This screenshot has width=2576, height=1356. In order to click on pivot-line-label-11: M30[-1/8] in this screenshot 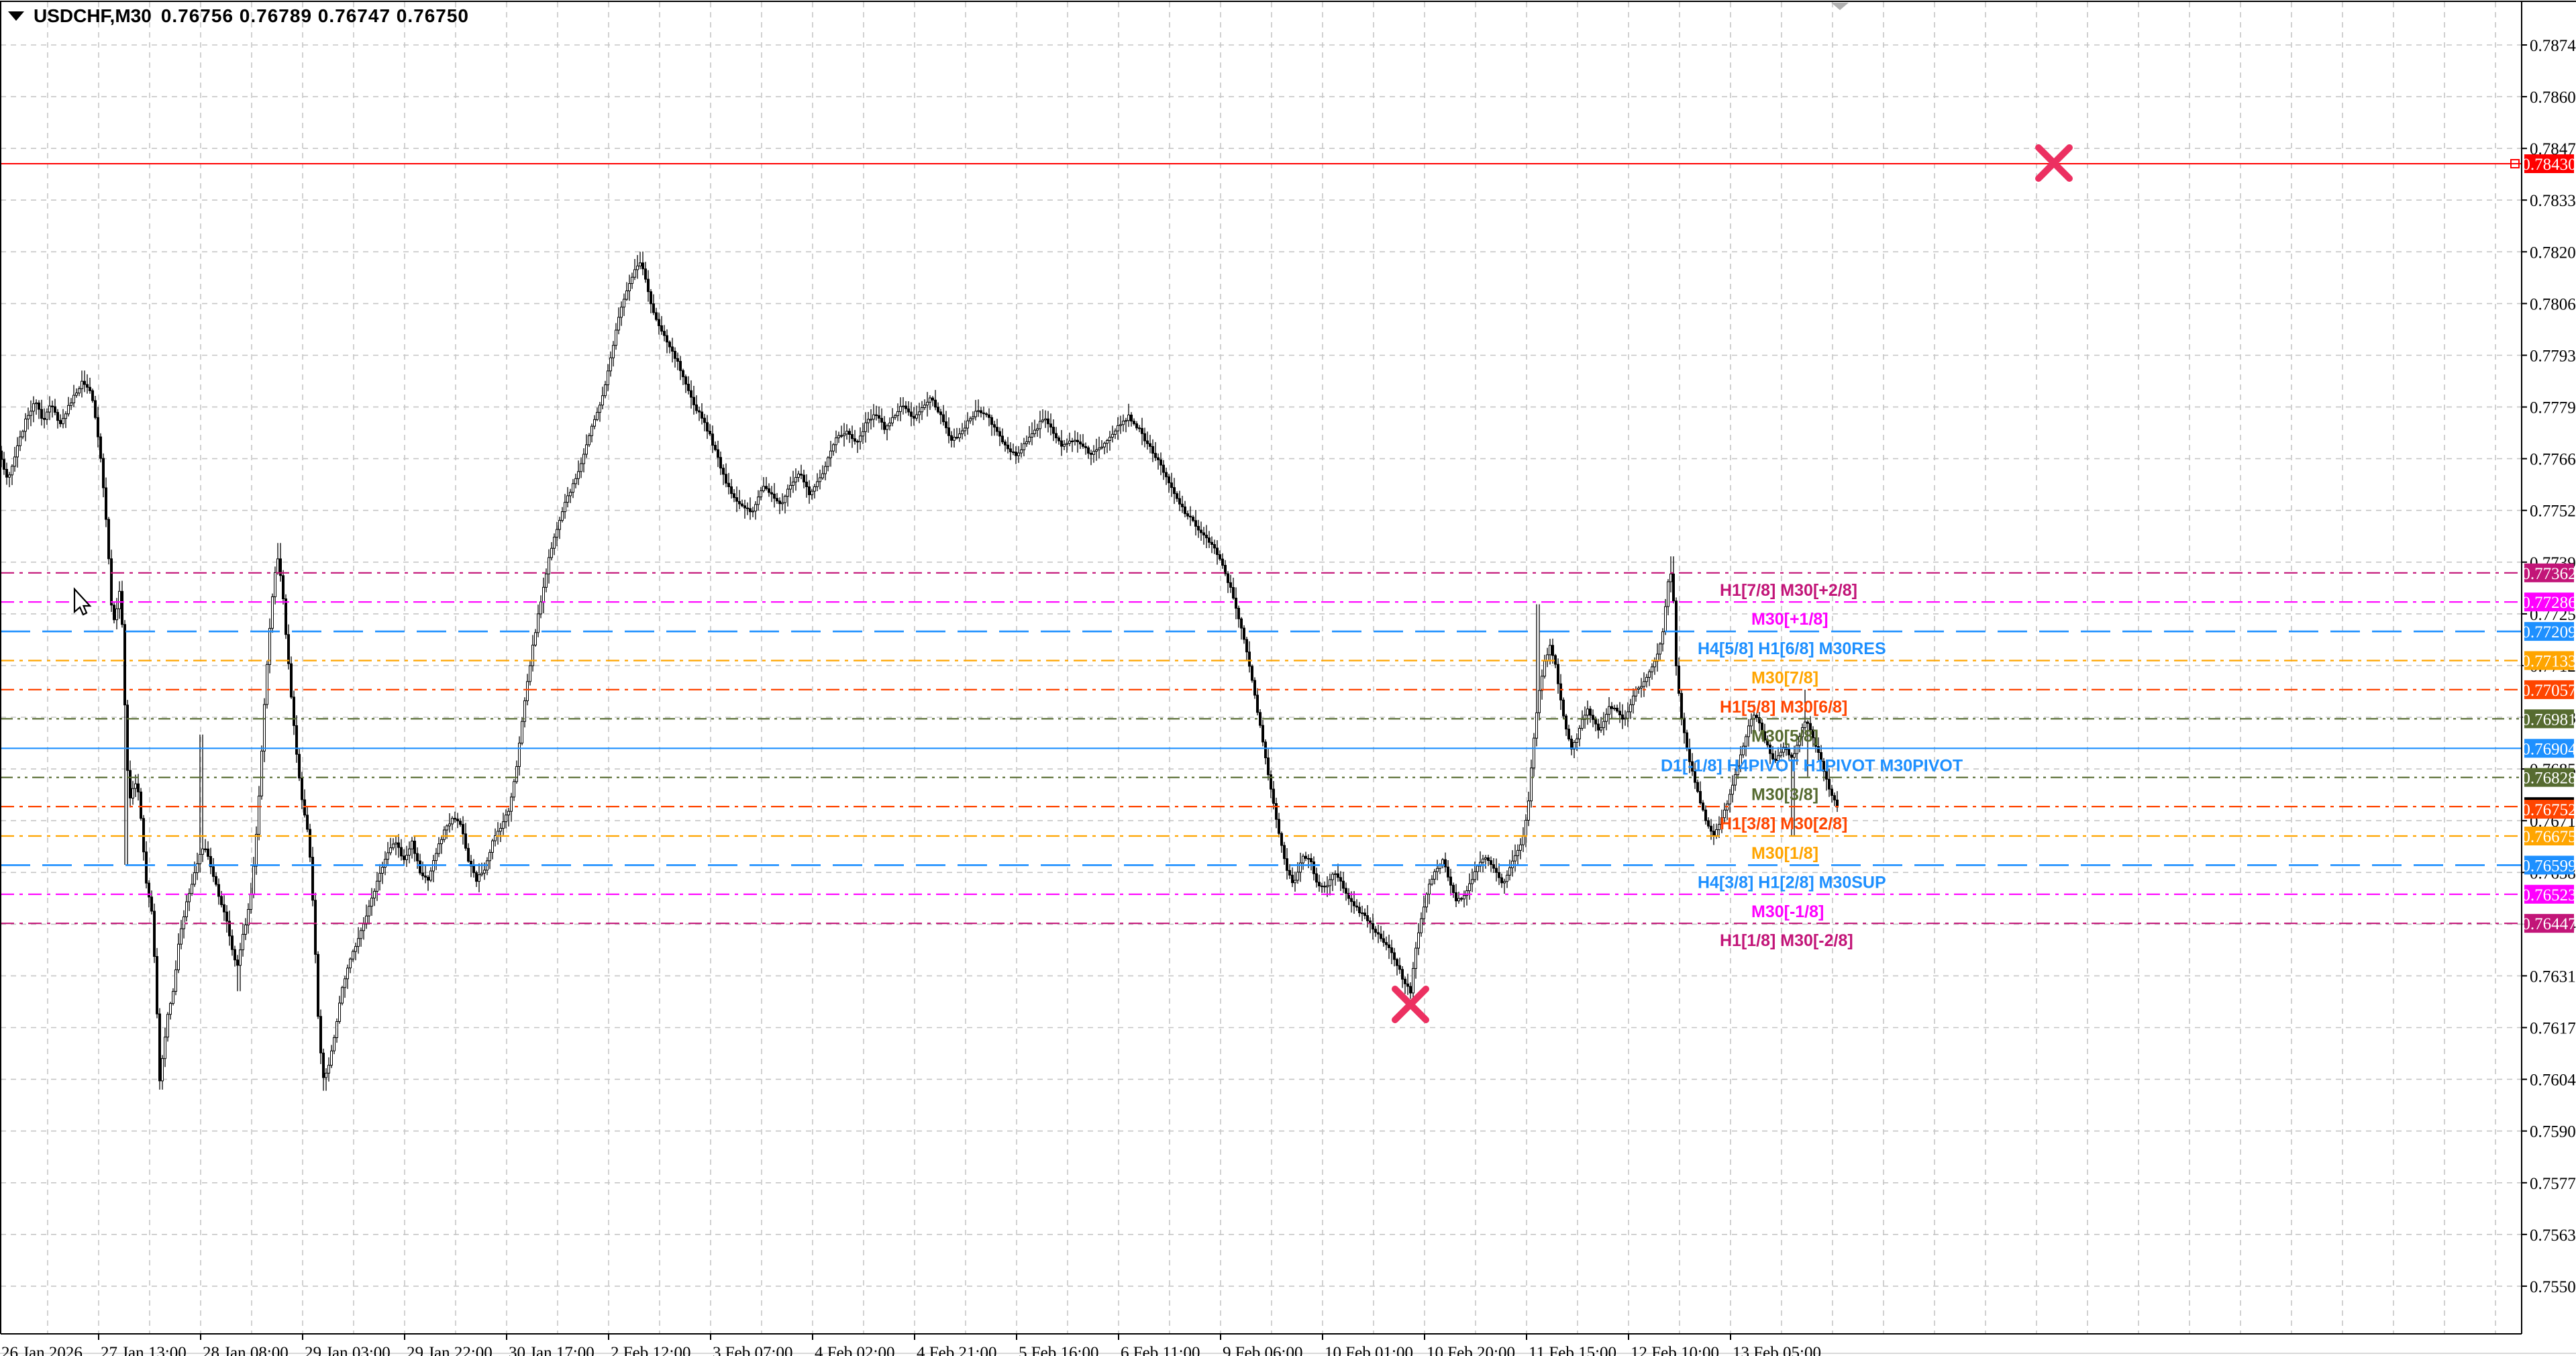, I will do `click(1787, 911)`.